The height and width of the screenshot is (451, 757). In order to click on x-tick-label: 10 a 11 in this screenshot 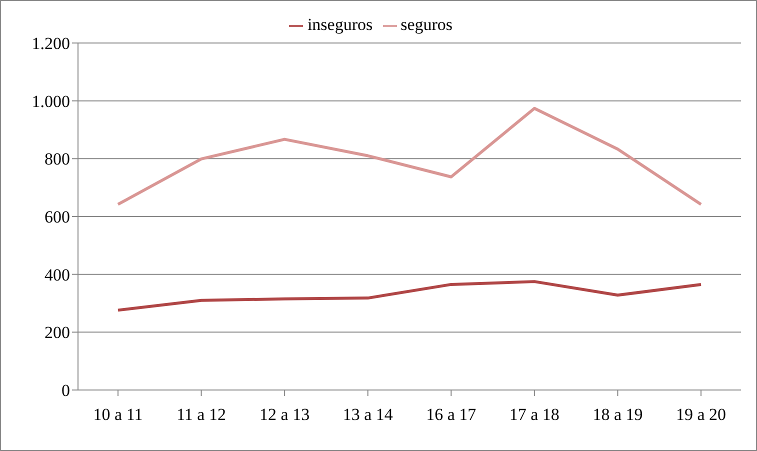, I will do `click(118, 414)`.